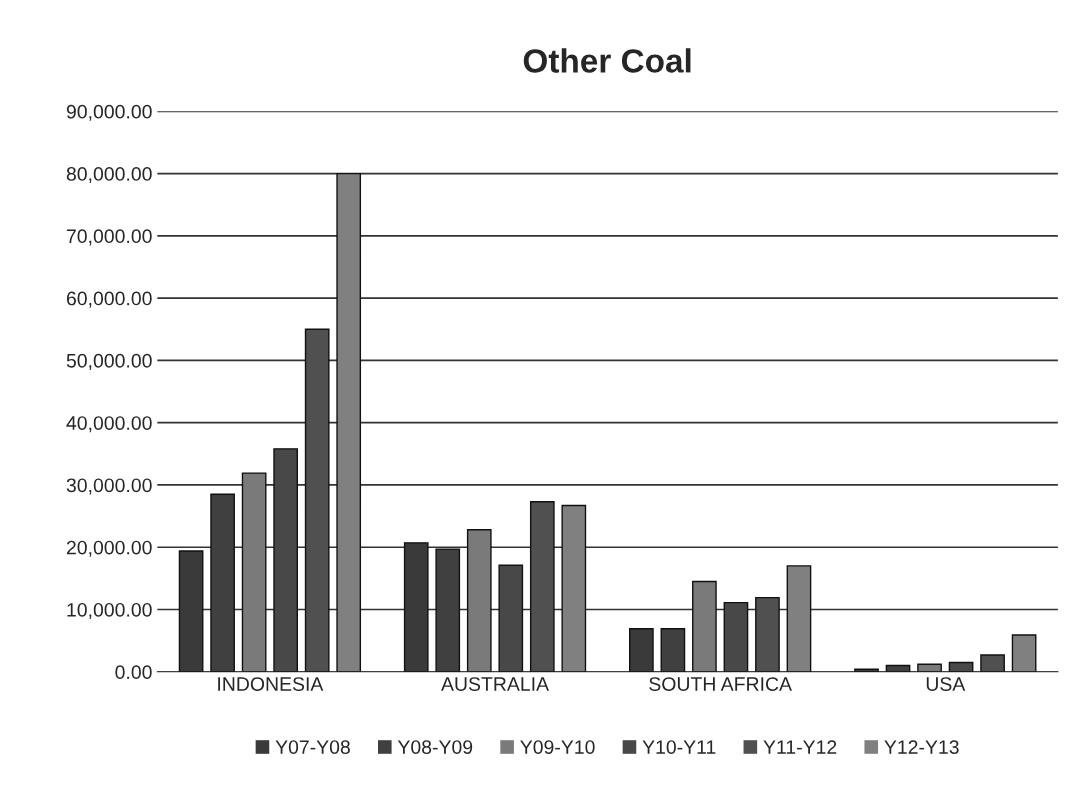  I want to click on x-tick-label: AUSTRALIA, so click(495, 684).